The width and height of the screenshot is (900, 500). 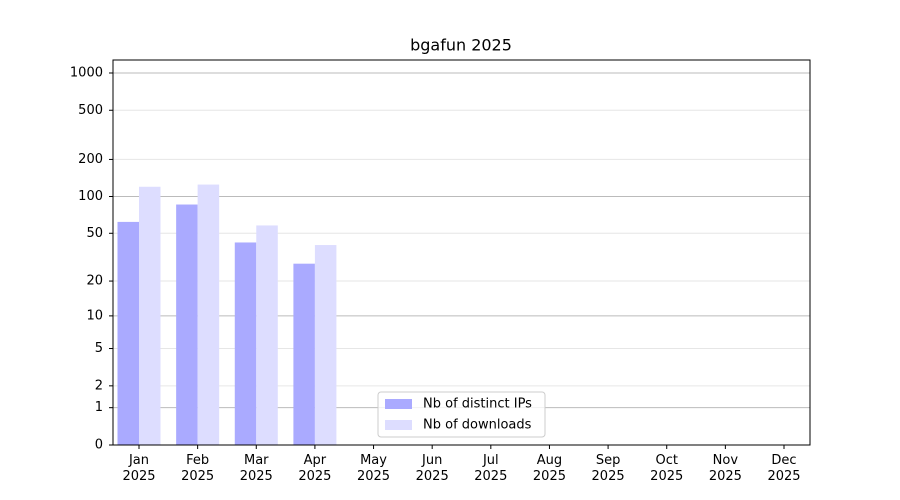 What do you see at coordinates (491, 468) in the screenshot?
I see `x-tick-label: Jul 2025` at bounding box center [491, 468].